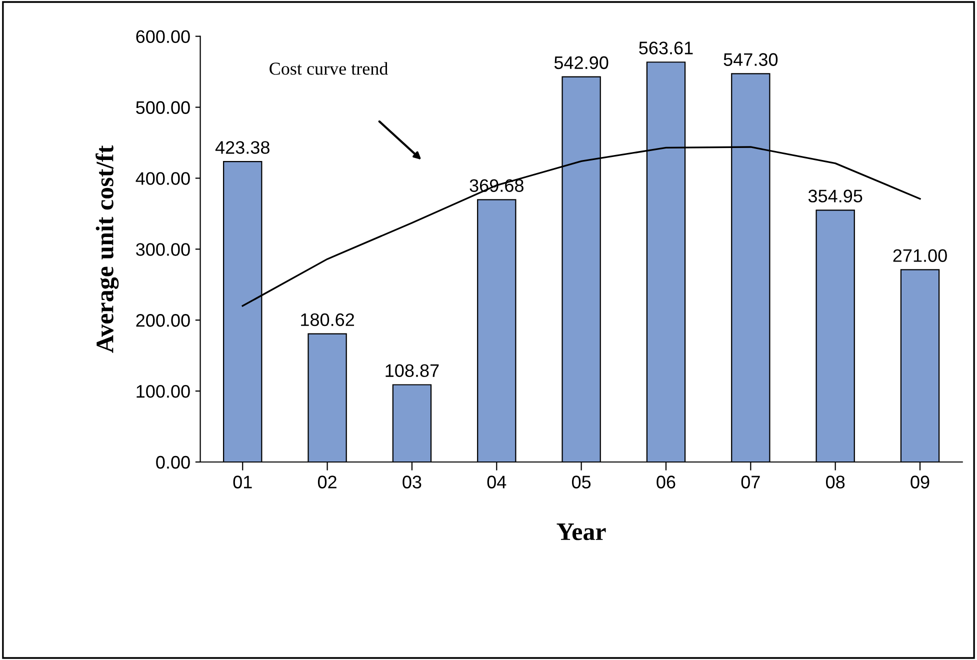 Image resolution: width=977 pixels, height=660 pixels. I want to click on data-label: 354.95, so click(835, 196).